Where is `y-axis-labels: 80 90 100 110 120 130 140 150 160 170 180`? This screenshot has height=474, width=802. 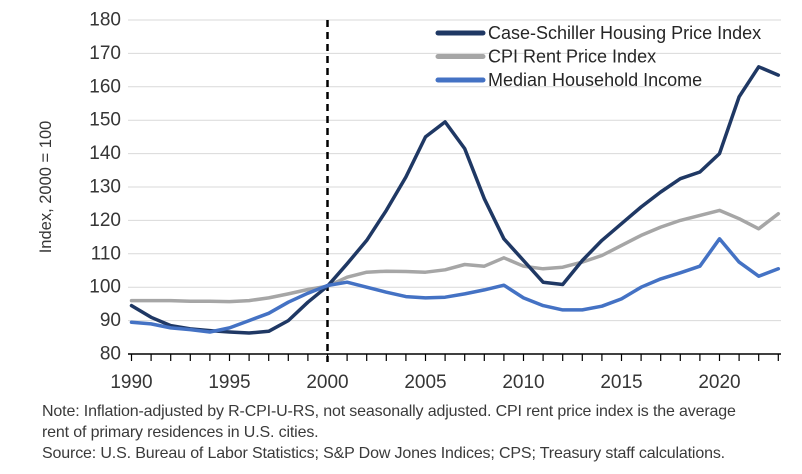
y-axis-labels: 80 90 100 110 120 130 140 150 160 170 180 is located at coordinates (105, 187).